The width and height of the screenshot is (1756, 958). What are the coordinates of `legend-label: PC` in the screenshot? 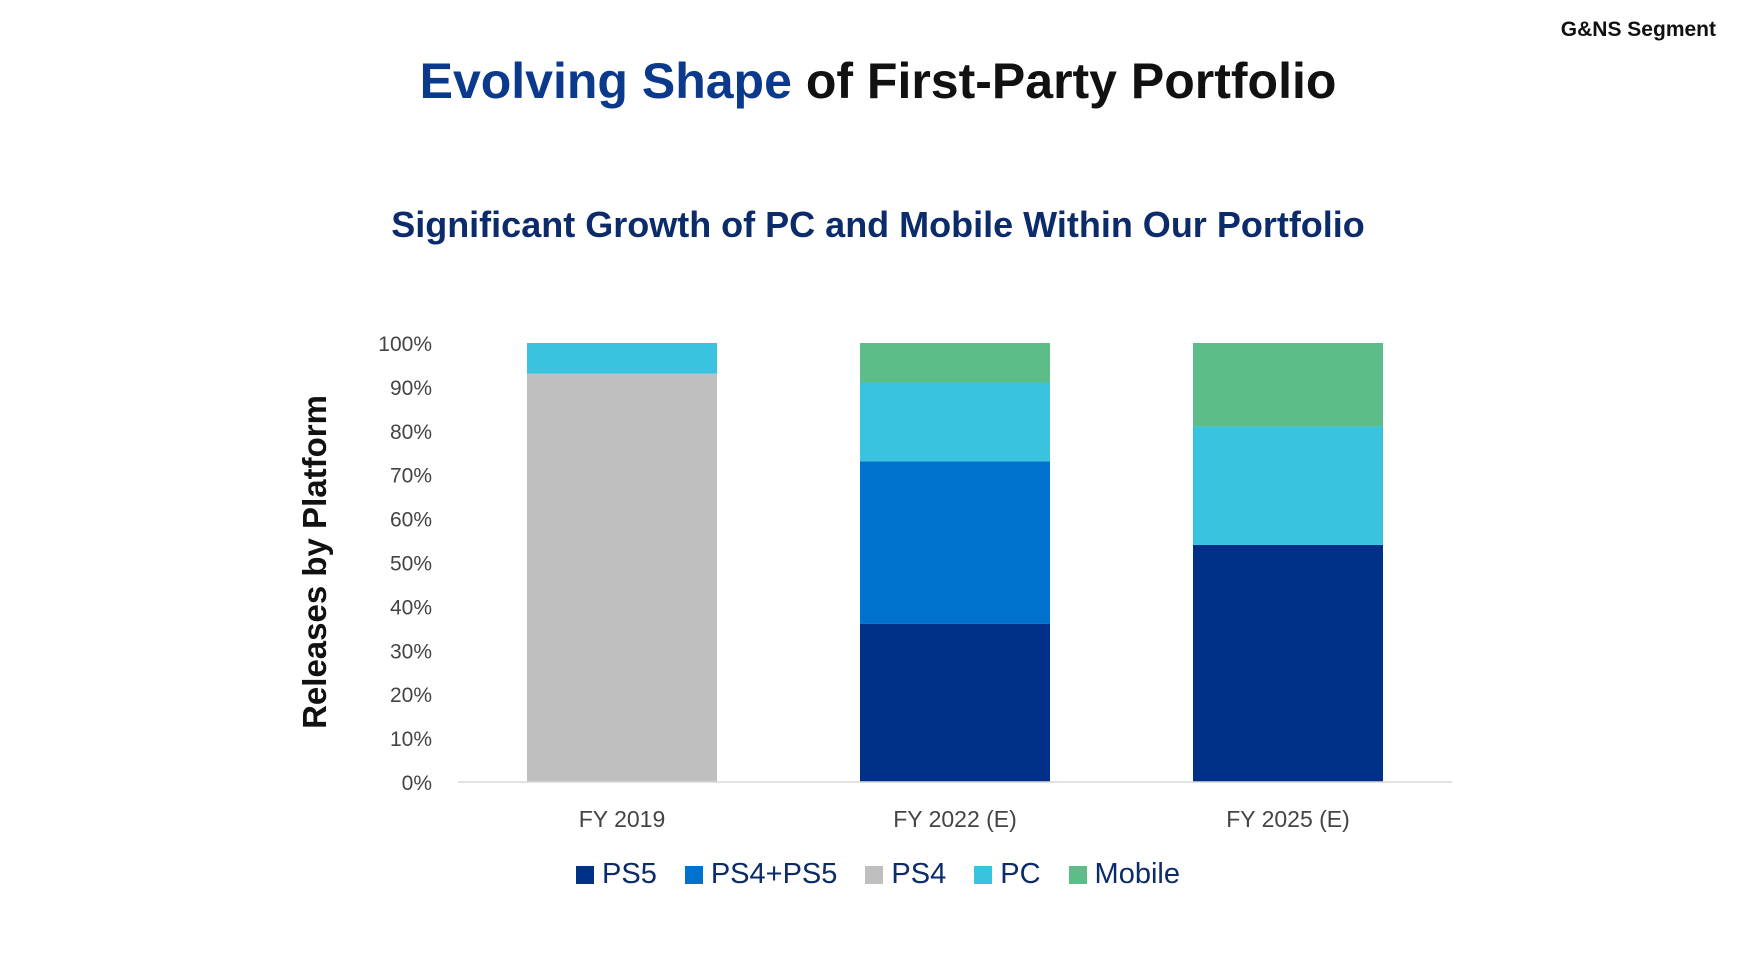 It's located at (1020, 874).